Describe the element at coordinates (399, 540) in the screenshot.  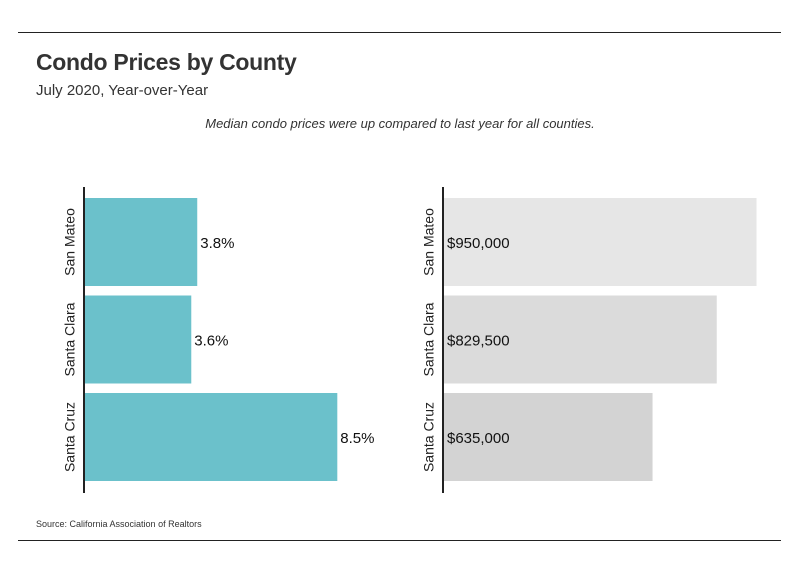
I see `bottom-rule` at that location.